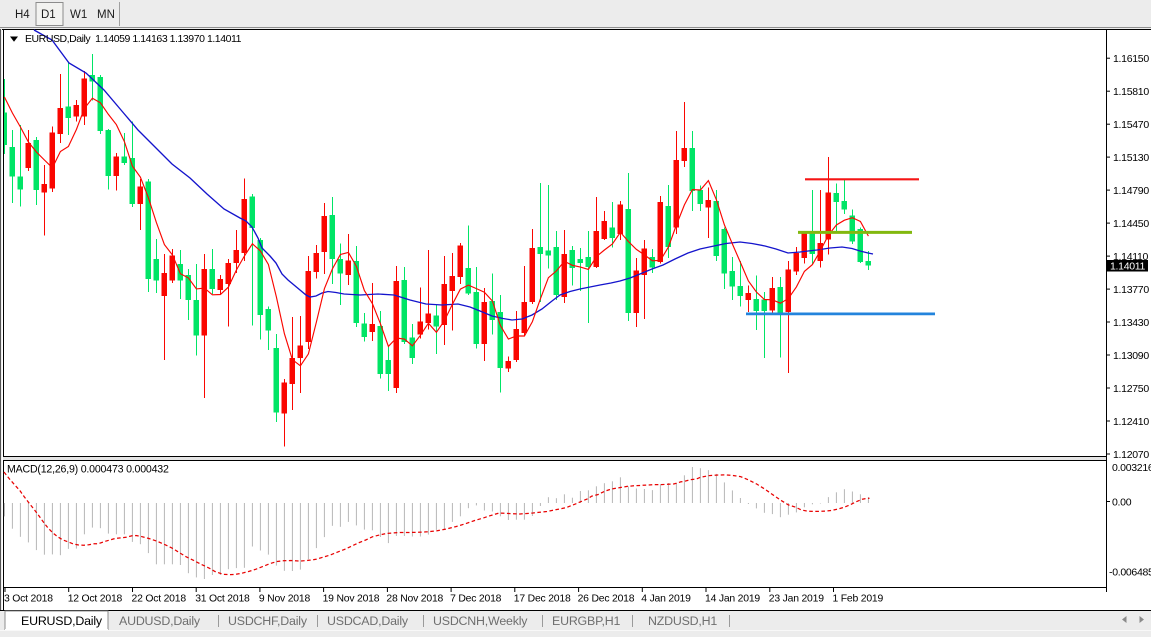 This screenshot has width=1151, height=637. Describe the element at coordinates (1131, 257) in the screenshot. I see `svg-text: 1.14110` at that location.